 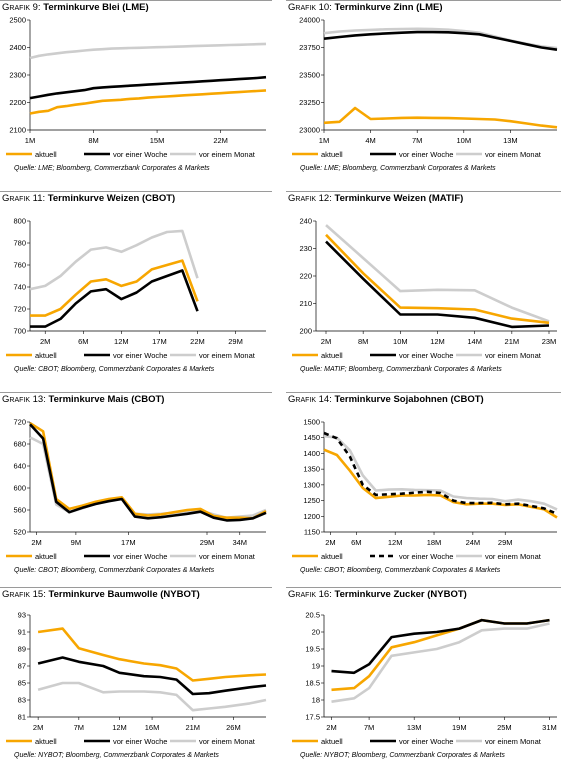 What do you see at coordinates (312, 717) in the screenshot?
I see `y-tick-label: 17.5` at bounding box center [312, 717].